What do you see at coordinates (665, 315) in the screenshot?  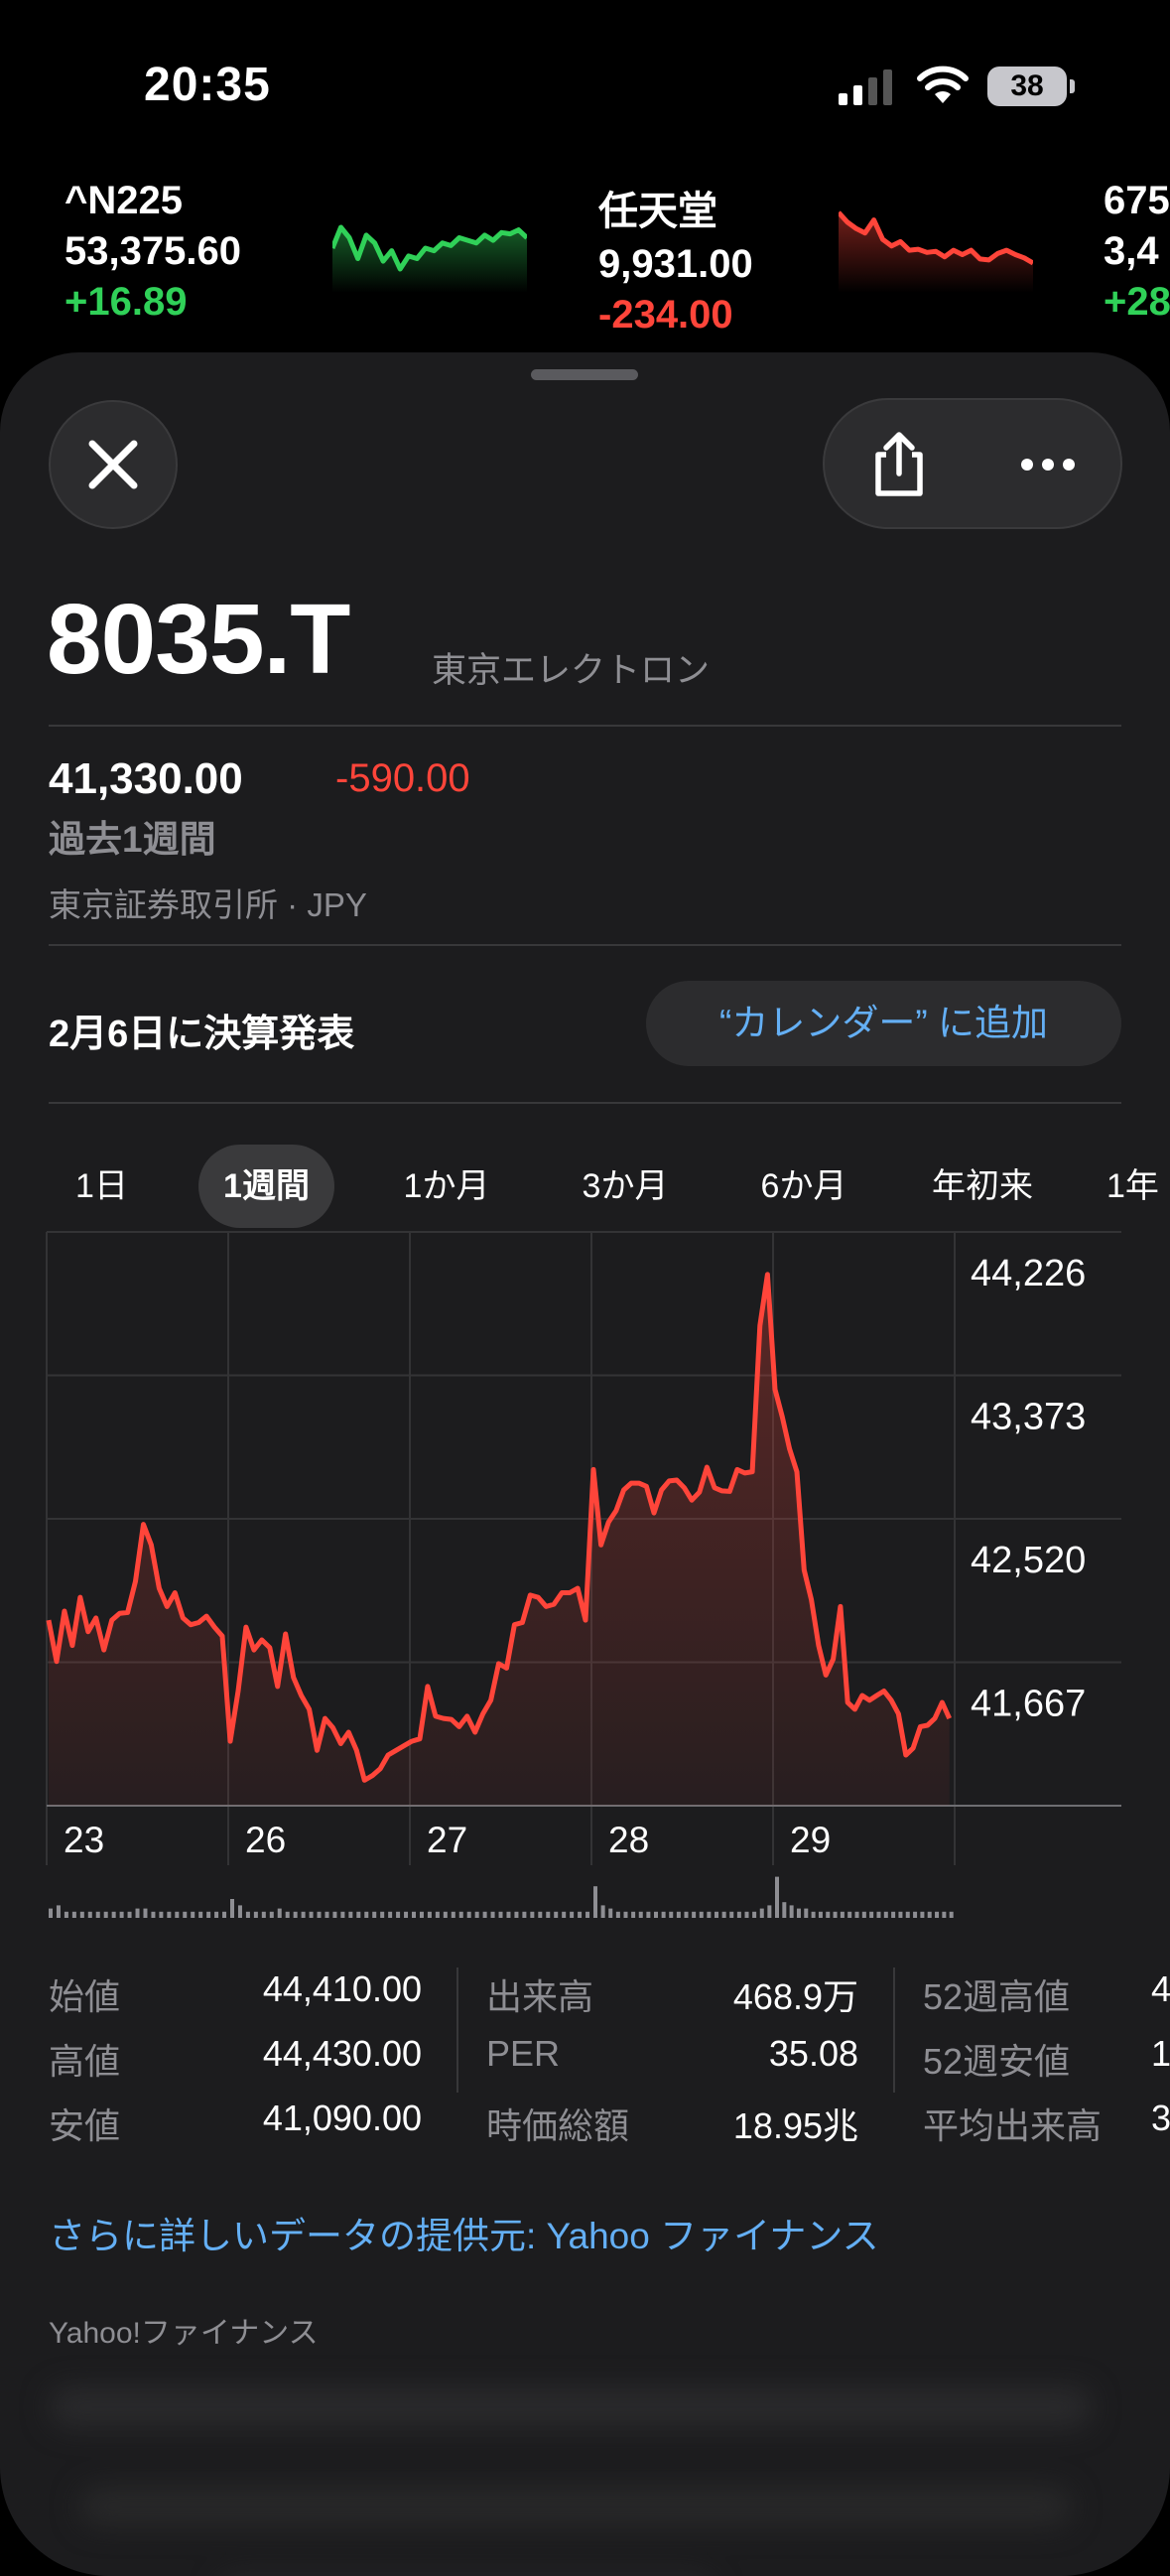 I see `ticker-change: -234.00` at bounding box center [665, 315].